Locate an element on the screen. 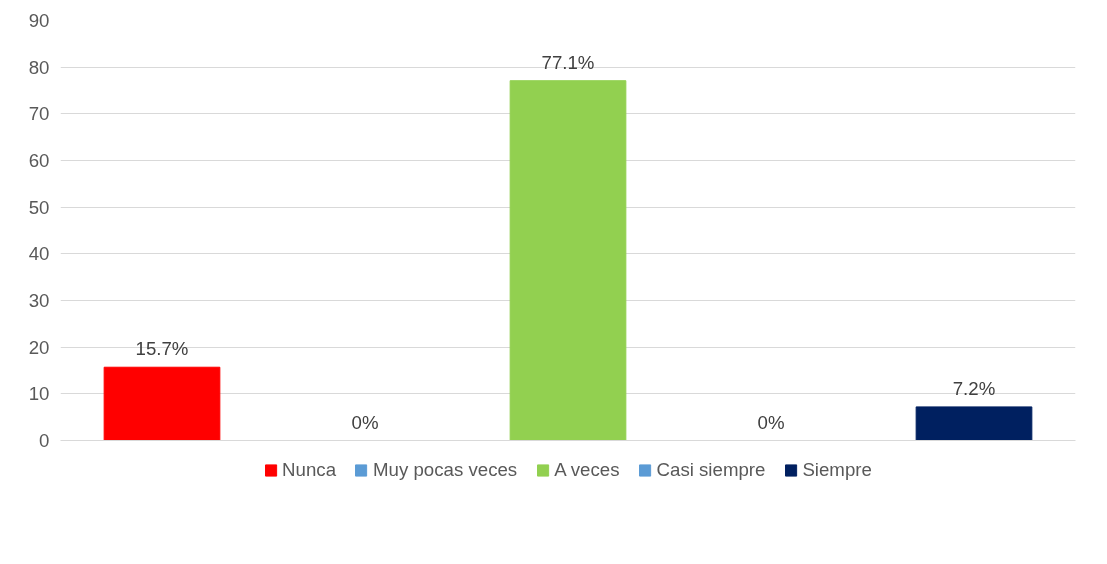 The image size is (1107, 564). data-label: 77.1% is located at coordinates (568, 62).